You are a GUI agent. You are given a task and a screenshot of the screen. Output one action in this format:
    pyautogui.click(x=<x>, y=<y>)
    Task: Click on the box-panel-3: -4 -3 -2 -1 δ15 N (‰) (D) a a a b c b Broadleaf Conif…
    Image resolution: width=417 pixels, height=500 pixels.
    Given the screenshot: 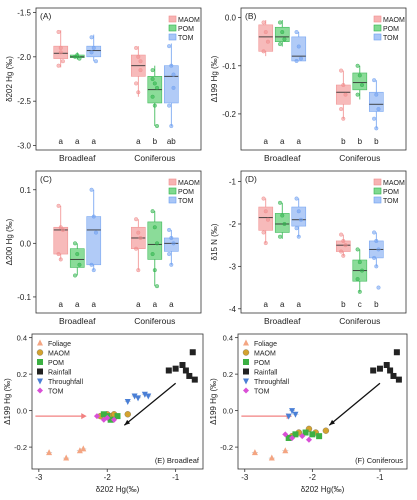 What is the action you would take?
    pyautogui.click(x=308, y=248)
    